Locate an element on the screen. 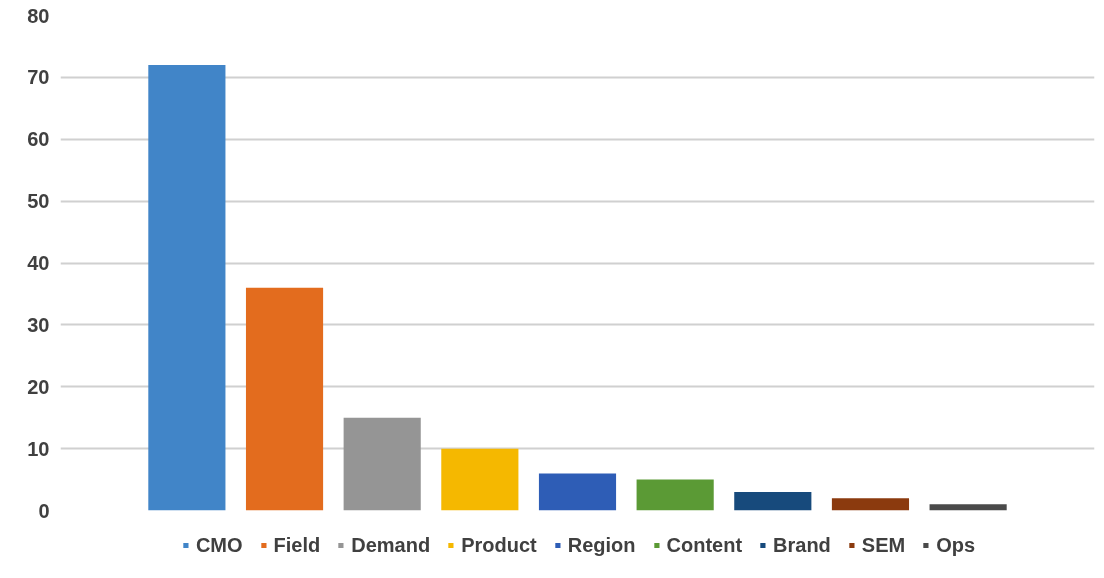 The image size is (1104, 578). legend-label: Region is located at coordinates (601, 545).